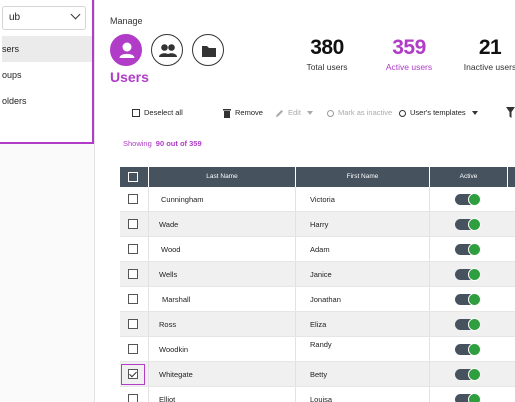 This screenshot has width=515, height=402. I want to click on chevron-down-icon, so click(75, 14).